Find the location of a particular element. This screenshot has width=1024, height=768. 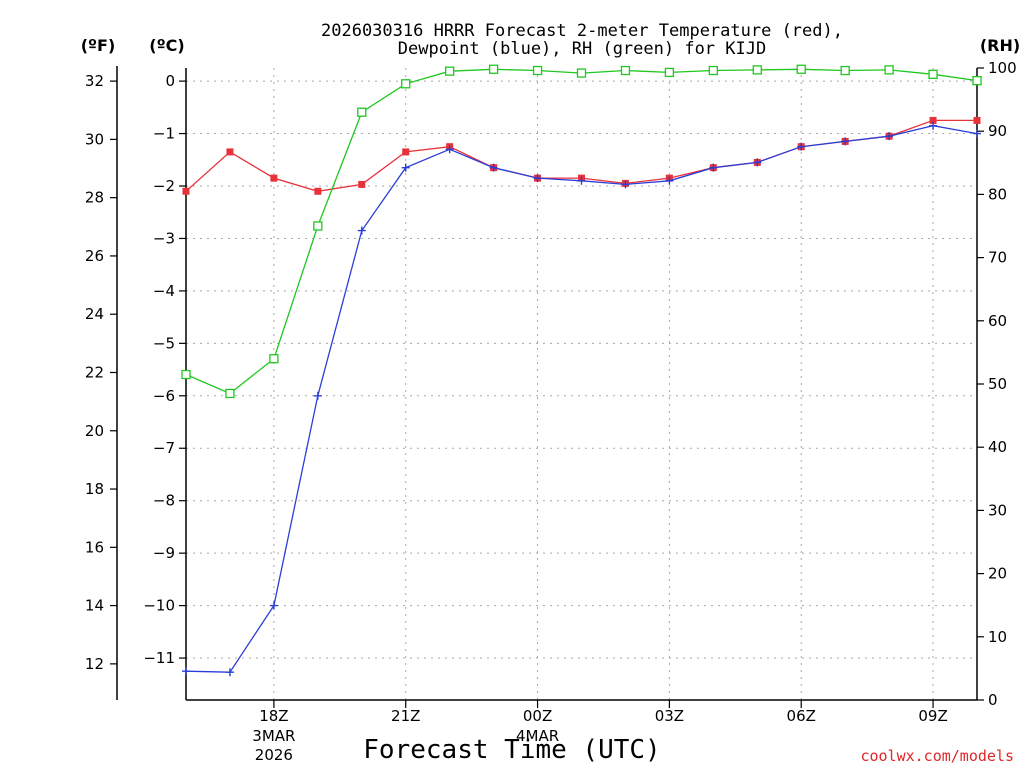

celsius-tick-label: −6 is located at coordinates (164, 396).